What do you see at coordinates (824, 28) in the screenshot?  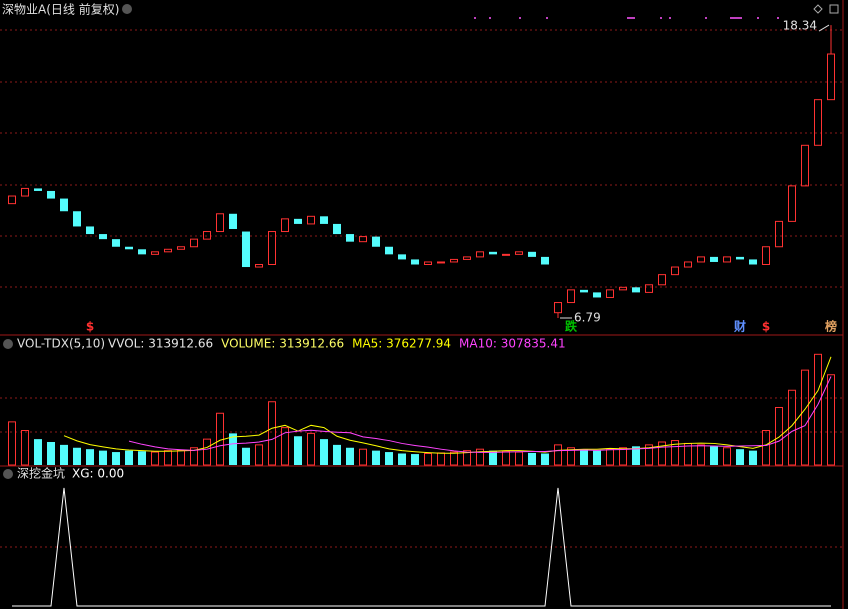 I see `high-arrow` at bounding box center [824, 28].